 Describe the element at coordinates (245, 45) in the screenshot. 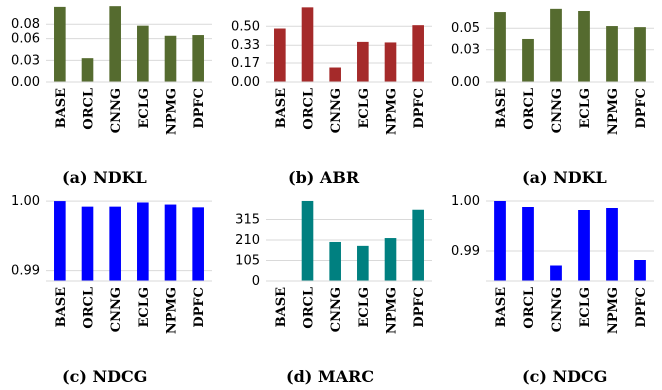

I see `y-tick-label: 0.33` at that location.